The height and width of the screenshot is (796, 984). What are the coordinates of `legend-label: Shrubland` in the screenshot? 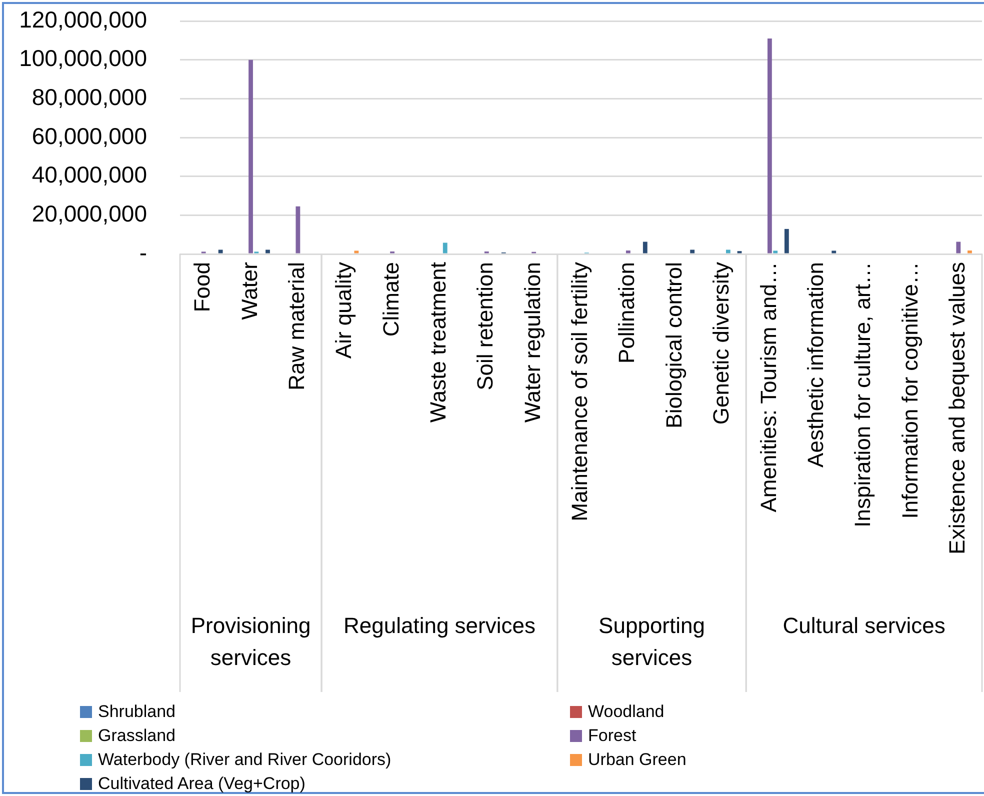 It's located at (137, 712).